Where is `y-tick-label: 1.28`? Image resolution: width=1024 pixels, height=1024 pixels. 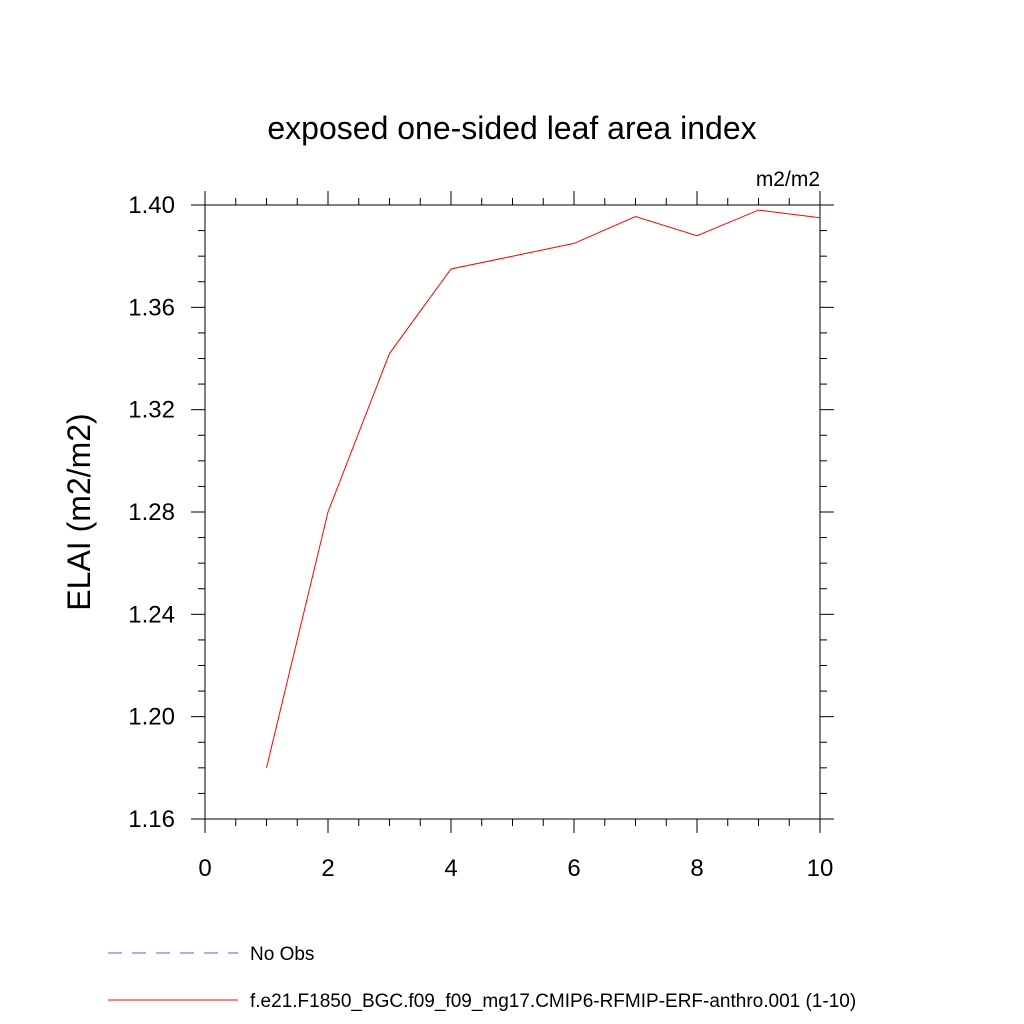
y-tick-label: 1.28 is located at coordinates (151, 512).